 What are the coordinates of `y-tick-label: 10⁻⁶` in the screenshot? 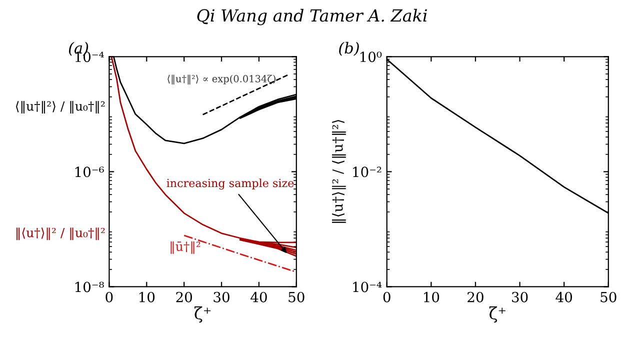 It's located at (89, 172).